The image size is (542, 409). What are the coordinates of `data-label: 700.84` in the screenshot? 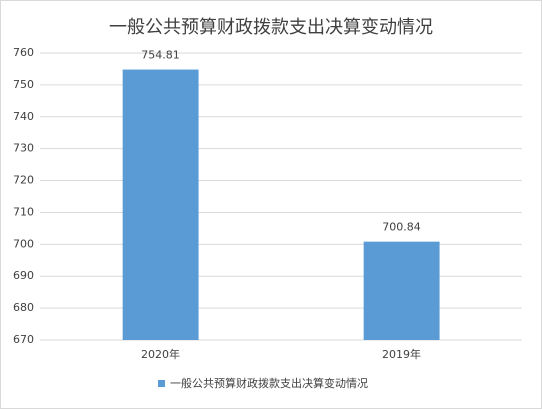 It's located at (401, 227).